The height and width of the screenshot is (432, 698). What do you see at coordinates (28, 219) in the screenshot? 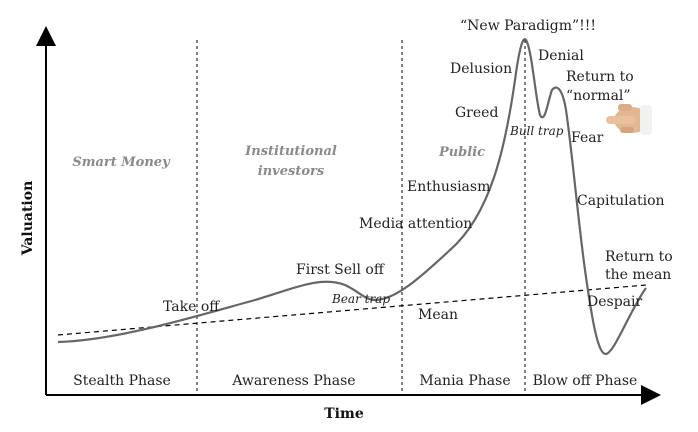
I see `y-axis-title: Valuation` at bounding box center [28, 219].